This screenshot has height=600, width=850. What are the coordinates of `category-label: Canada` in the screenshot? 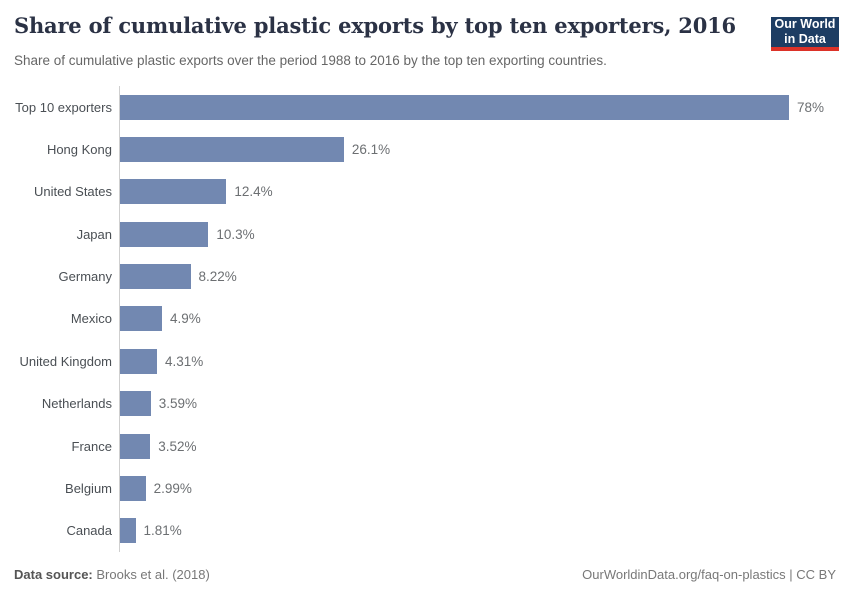 It's located at (89, 531).